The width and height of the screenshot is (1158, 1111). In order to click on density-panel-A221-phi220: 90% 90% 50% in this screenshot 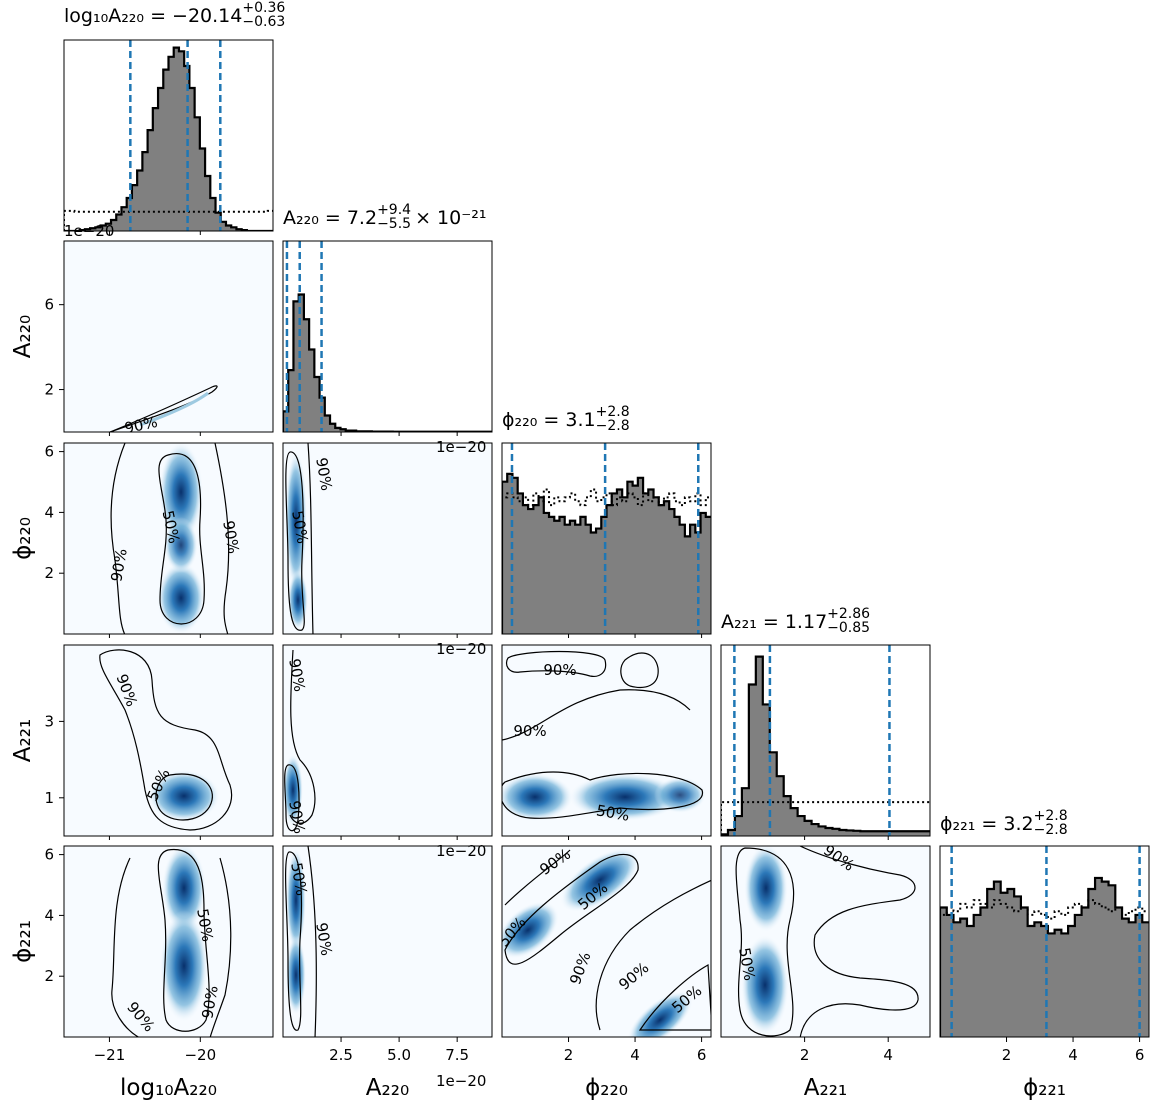, I will do `click(604, 737)`.